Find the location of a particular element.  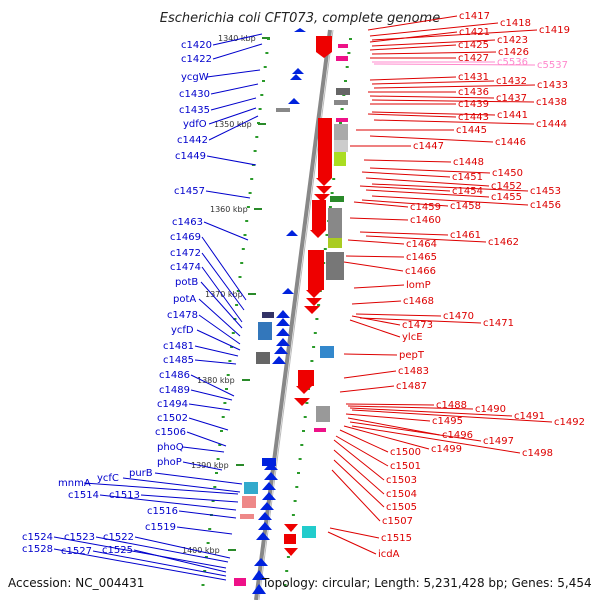

gene-label-c1503: c1503 is located at coordinates (401, 480).